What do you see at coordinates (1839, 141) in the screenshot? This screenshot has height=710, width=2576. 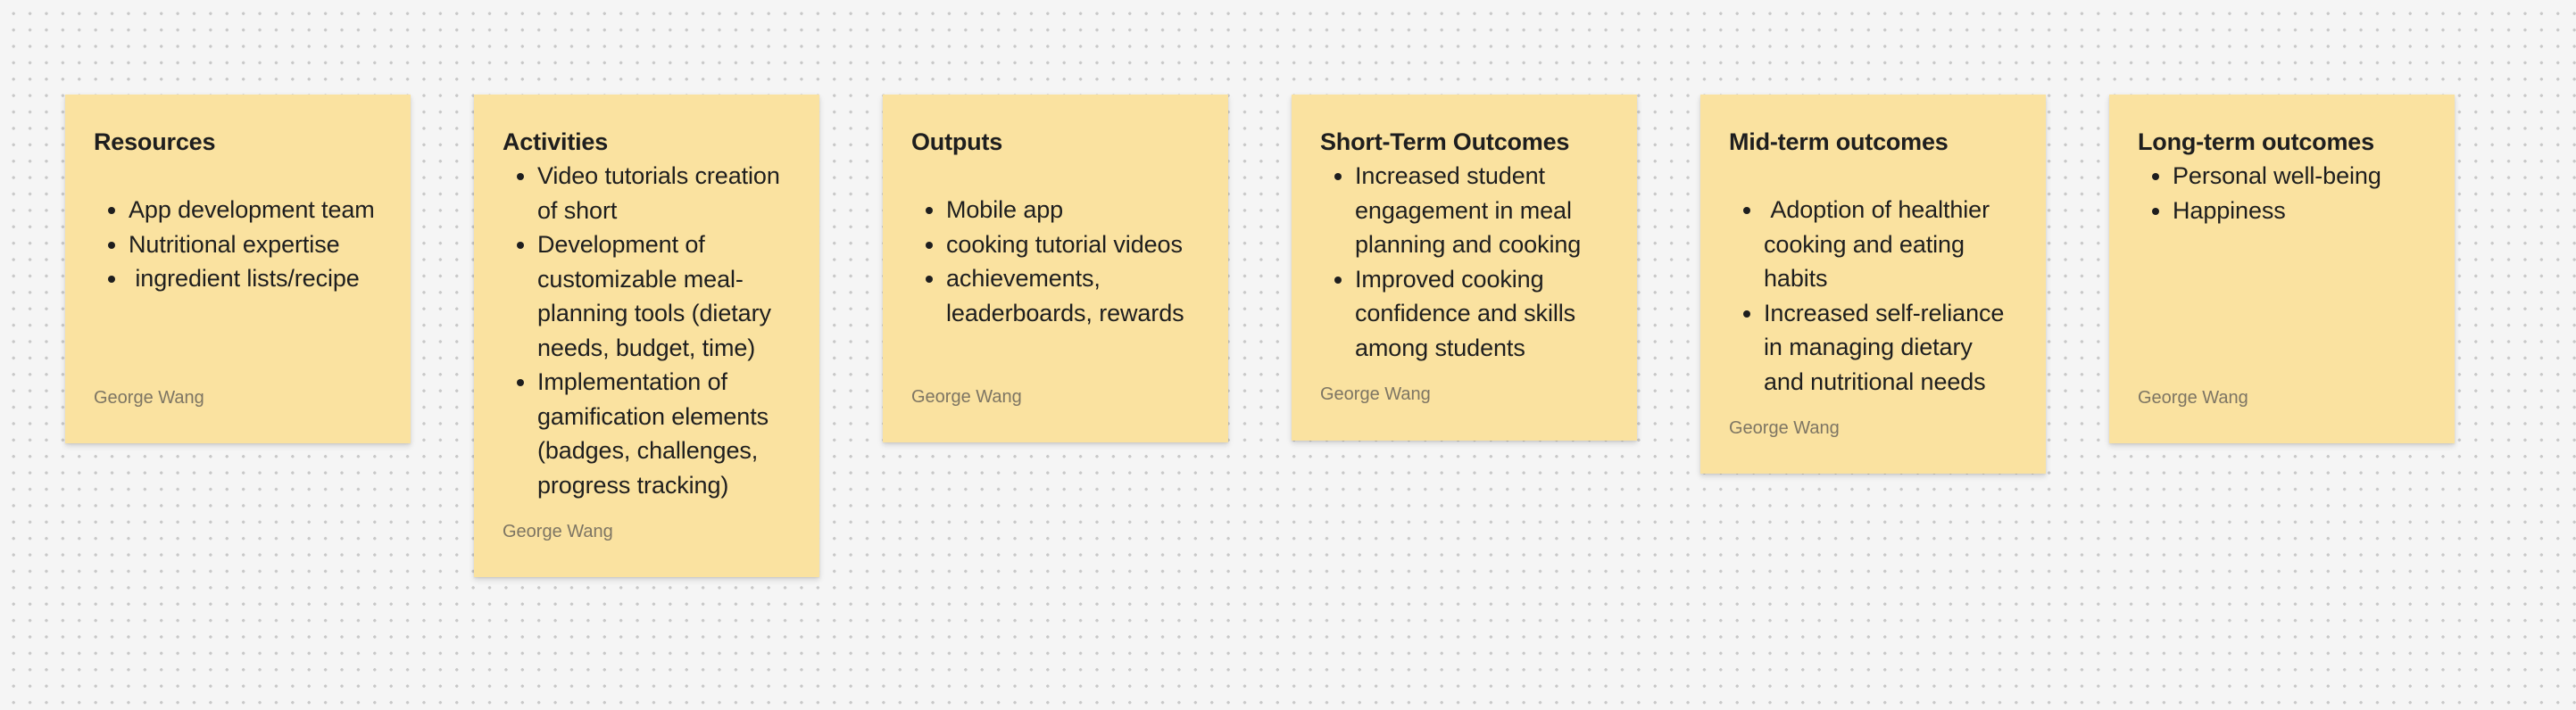 I see `note-title: Mid-term outcomes` at bounding box center [1839, 141].